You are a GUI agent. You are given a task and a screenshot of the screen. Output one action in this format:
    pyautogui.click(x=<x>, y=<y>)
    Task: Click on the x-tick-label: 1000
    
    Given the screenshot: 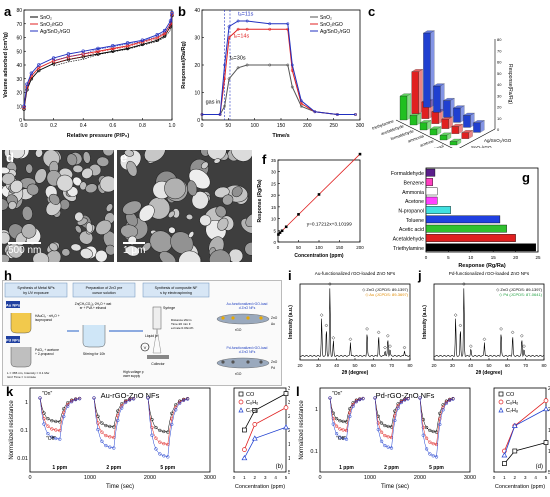 What is the action you would take?
    pyautogui.click(x=90, y=478)
    